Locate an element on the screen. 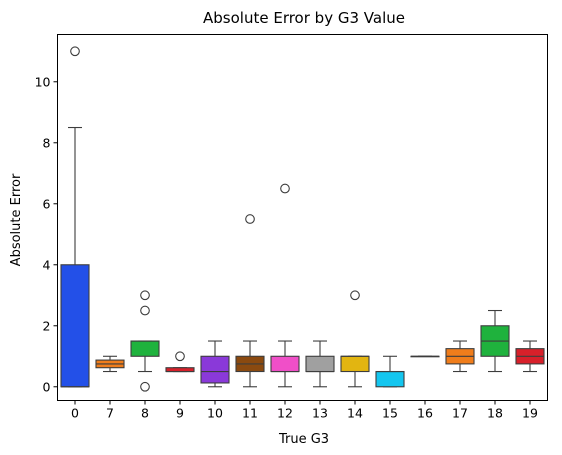 This screenshot has width=562, height=455. x-tick-label: 12 is located at coordinates (285, 413).